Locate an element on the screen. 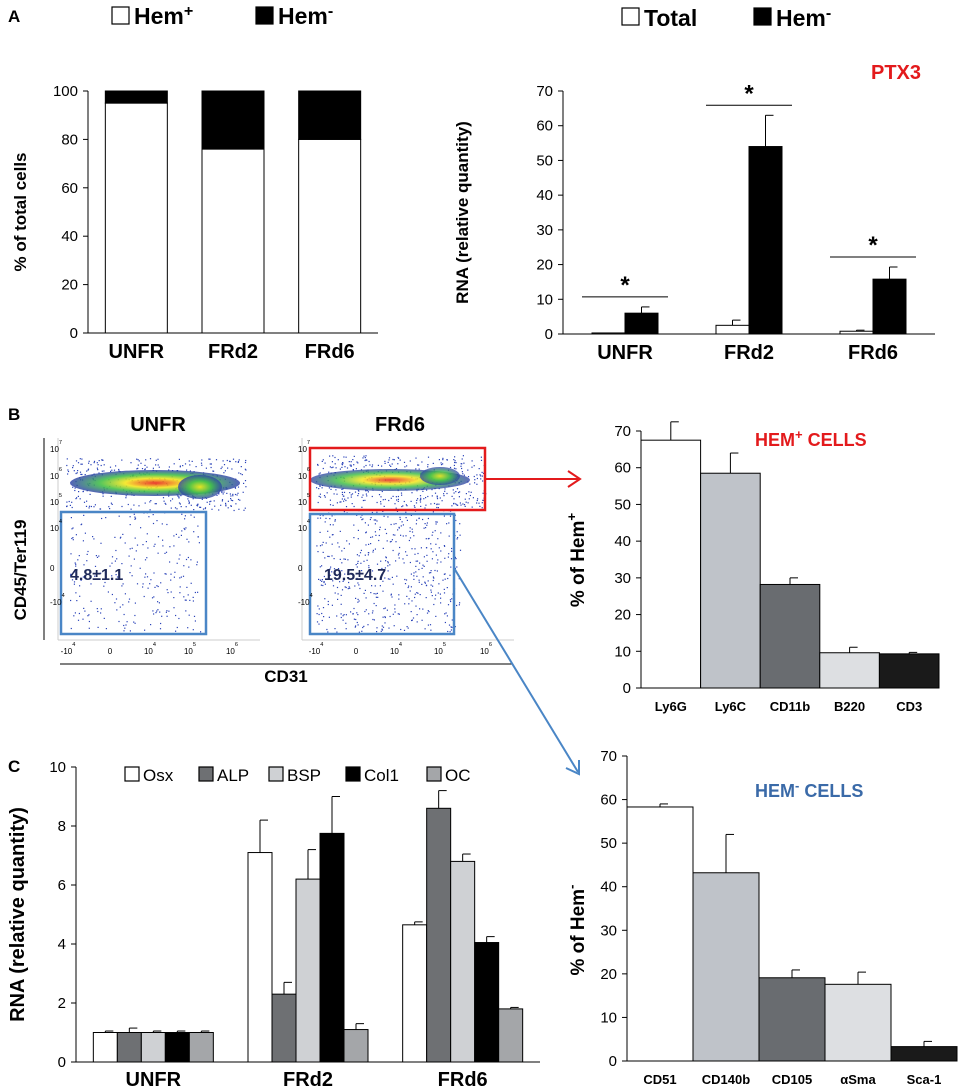 The width and height of the screenshot is (965, 1086). y-tick-label: 40 is located at coordinates (608, 887).